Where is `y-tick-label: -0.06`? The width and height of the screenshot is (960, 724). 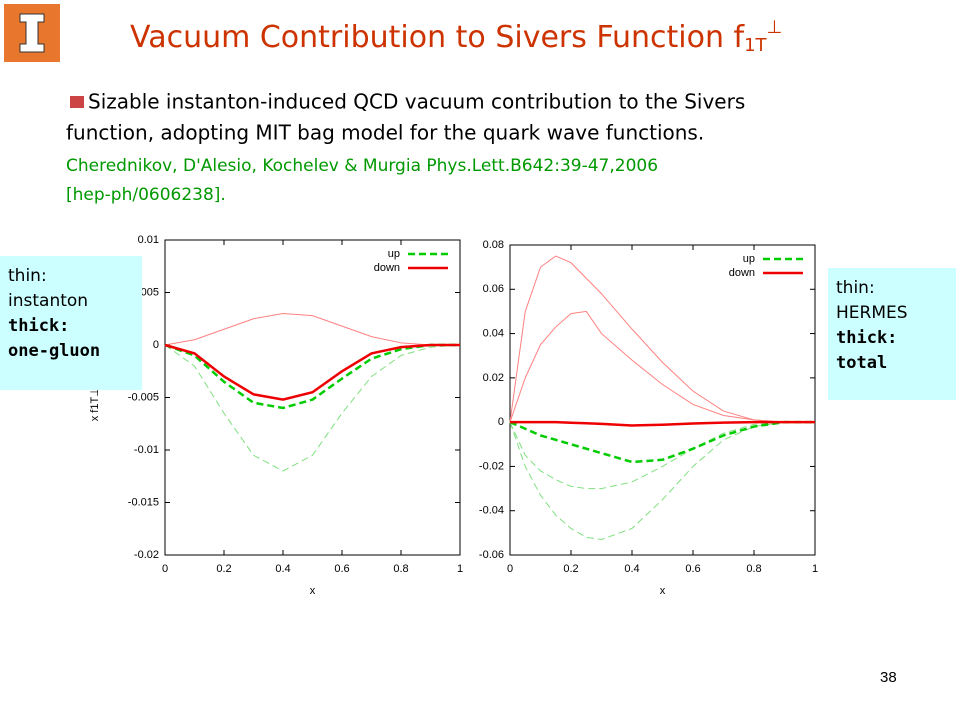
y-tick-label: -0.06 is located at coordinates (491, 555).